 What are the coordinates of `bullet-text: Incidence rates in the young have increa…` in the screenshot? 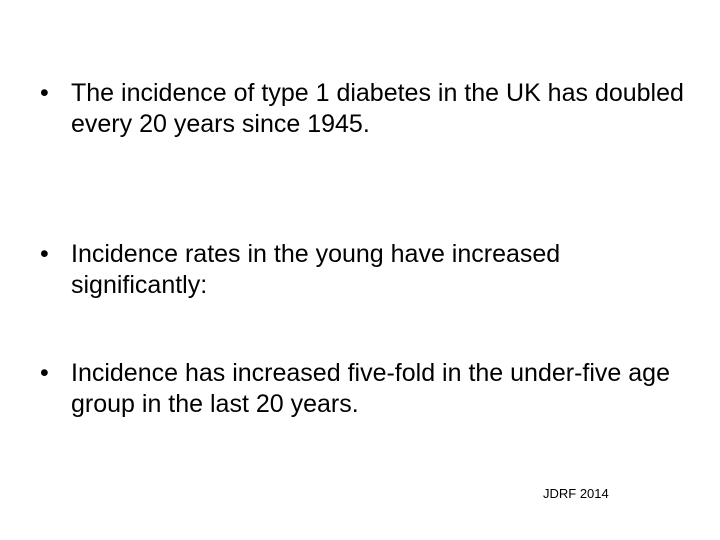 It's located at (316, 269).